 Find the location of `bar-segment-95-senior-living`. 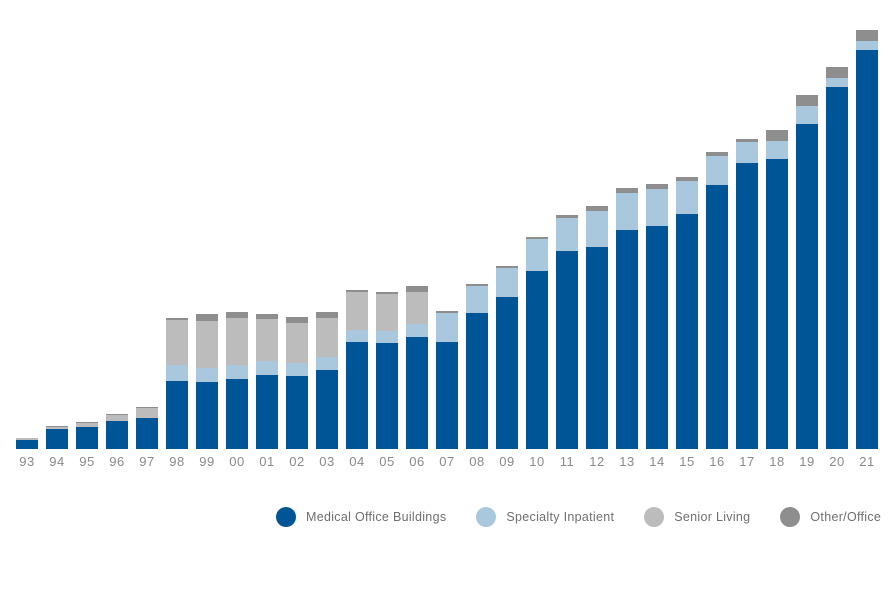

bar-segment-95-senior-living is located at coordinates (87, 425).